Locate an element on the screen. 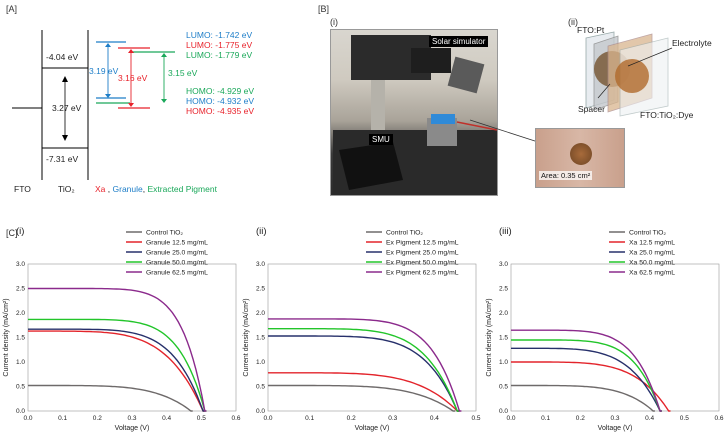  lamp-housing is located at coordinates (431, 60).